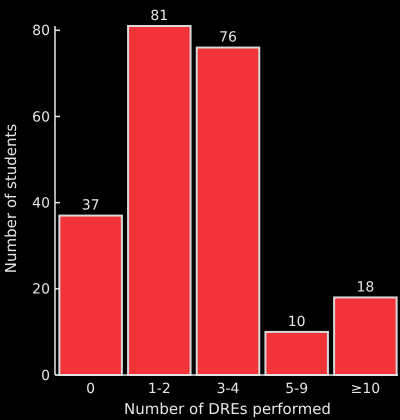 The image size is (400, 420). Describe the element at coordinates (297, 322) in the screenshot. I see `data-label: 10` at that location.